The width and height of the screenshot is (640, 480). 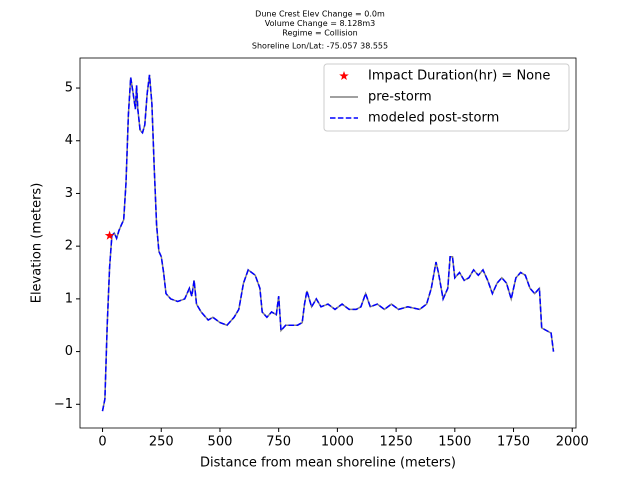 What do you see at coordinates (572, 442) in the screenshot?
I see `x-tick-label: 2000` at bounding box center [572, 442].